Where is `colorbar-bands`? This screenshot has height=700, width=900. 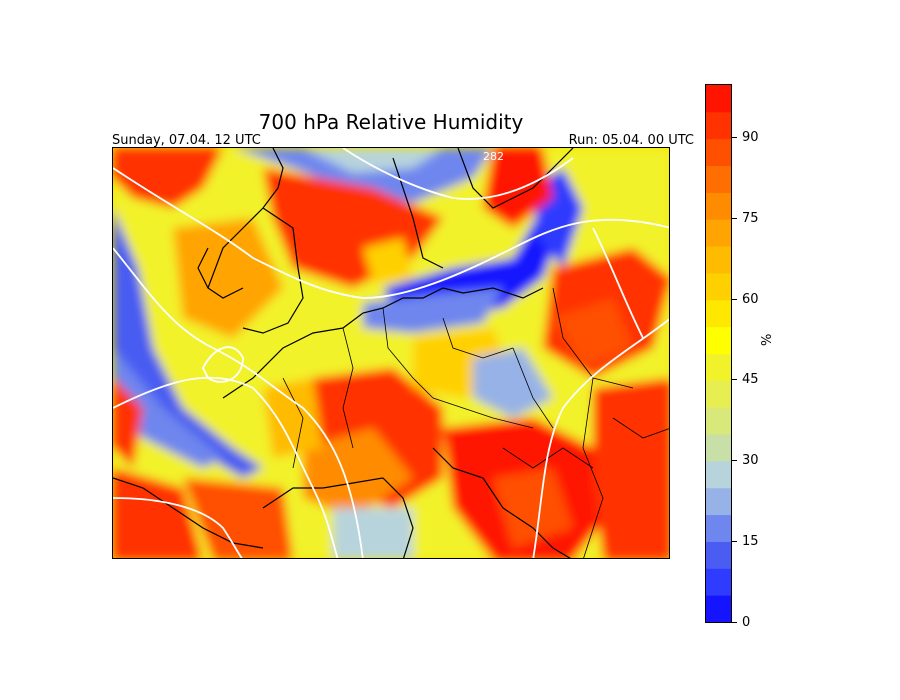
colorbar-bands is located at coordinates (718, 353).